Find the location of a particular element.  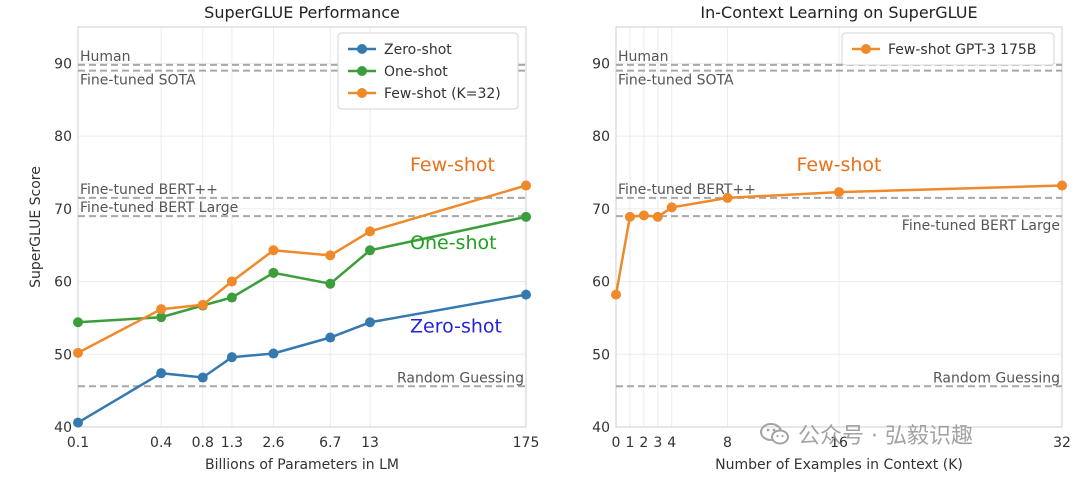

x-axis-label: Number of Examples in Context (K) is located at coordinates (839, 465).